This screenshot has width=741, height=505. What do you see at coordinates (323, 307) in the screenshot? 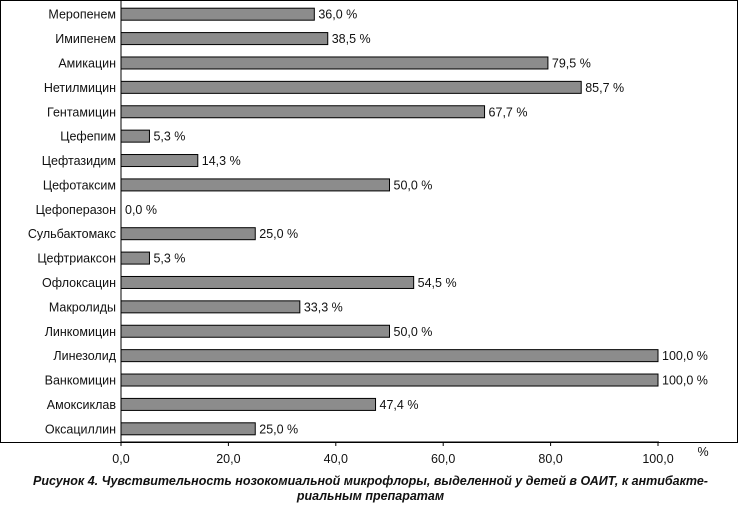
I see `value-label: 33,3 %` at bounding box center [323, 307].